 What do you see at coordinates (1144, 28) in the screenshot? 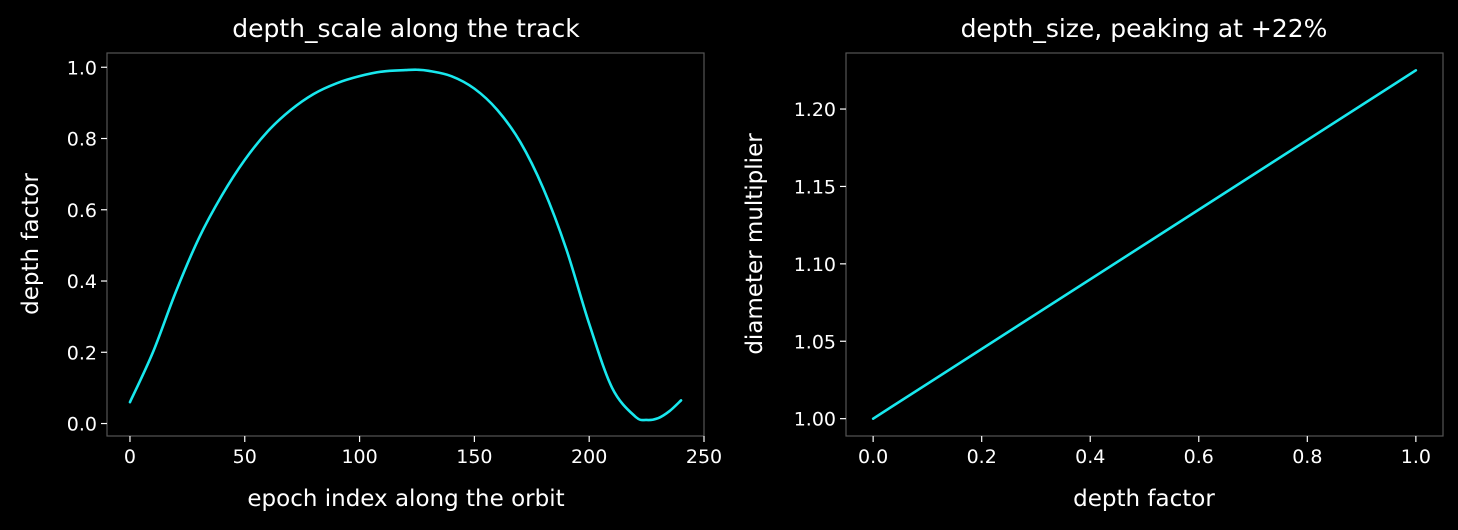
I see `chart-2-title: depth_size, peaking at +22%` at bounding box center [1144, 28].